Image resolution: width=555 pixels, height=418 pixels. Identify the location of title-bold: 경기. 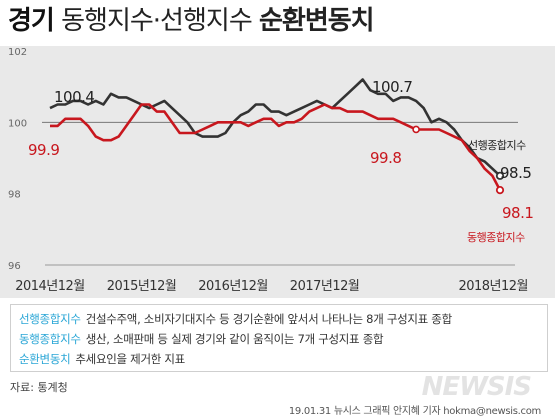
(31, 21).